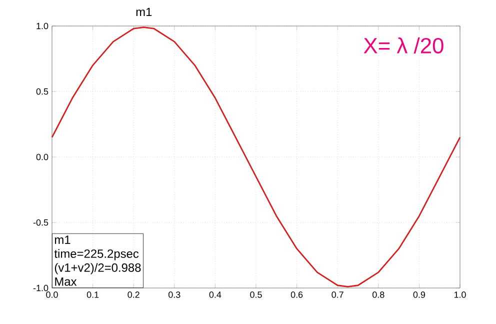  I want to click on y-tick-label: -0.5, so click(40, 222).